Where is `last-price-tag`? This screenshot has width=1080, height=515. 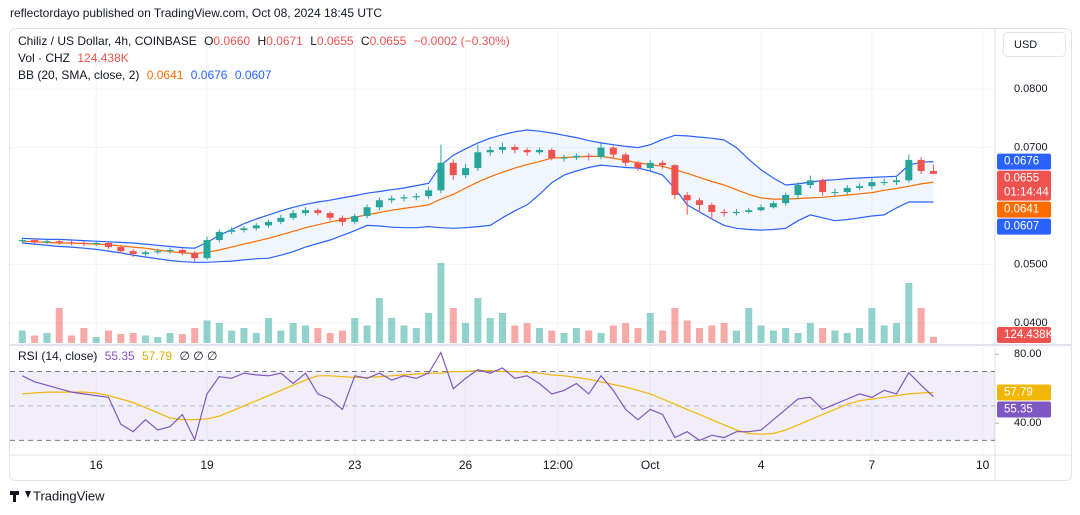
last-price-tag is located at coordinates (1024, 185).